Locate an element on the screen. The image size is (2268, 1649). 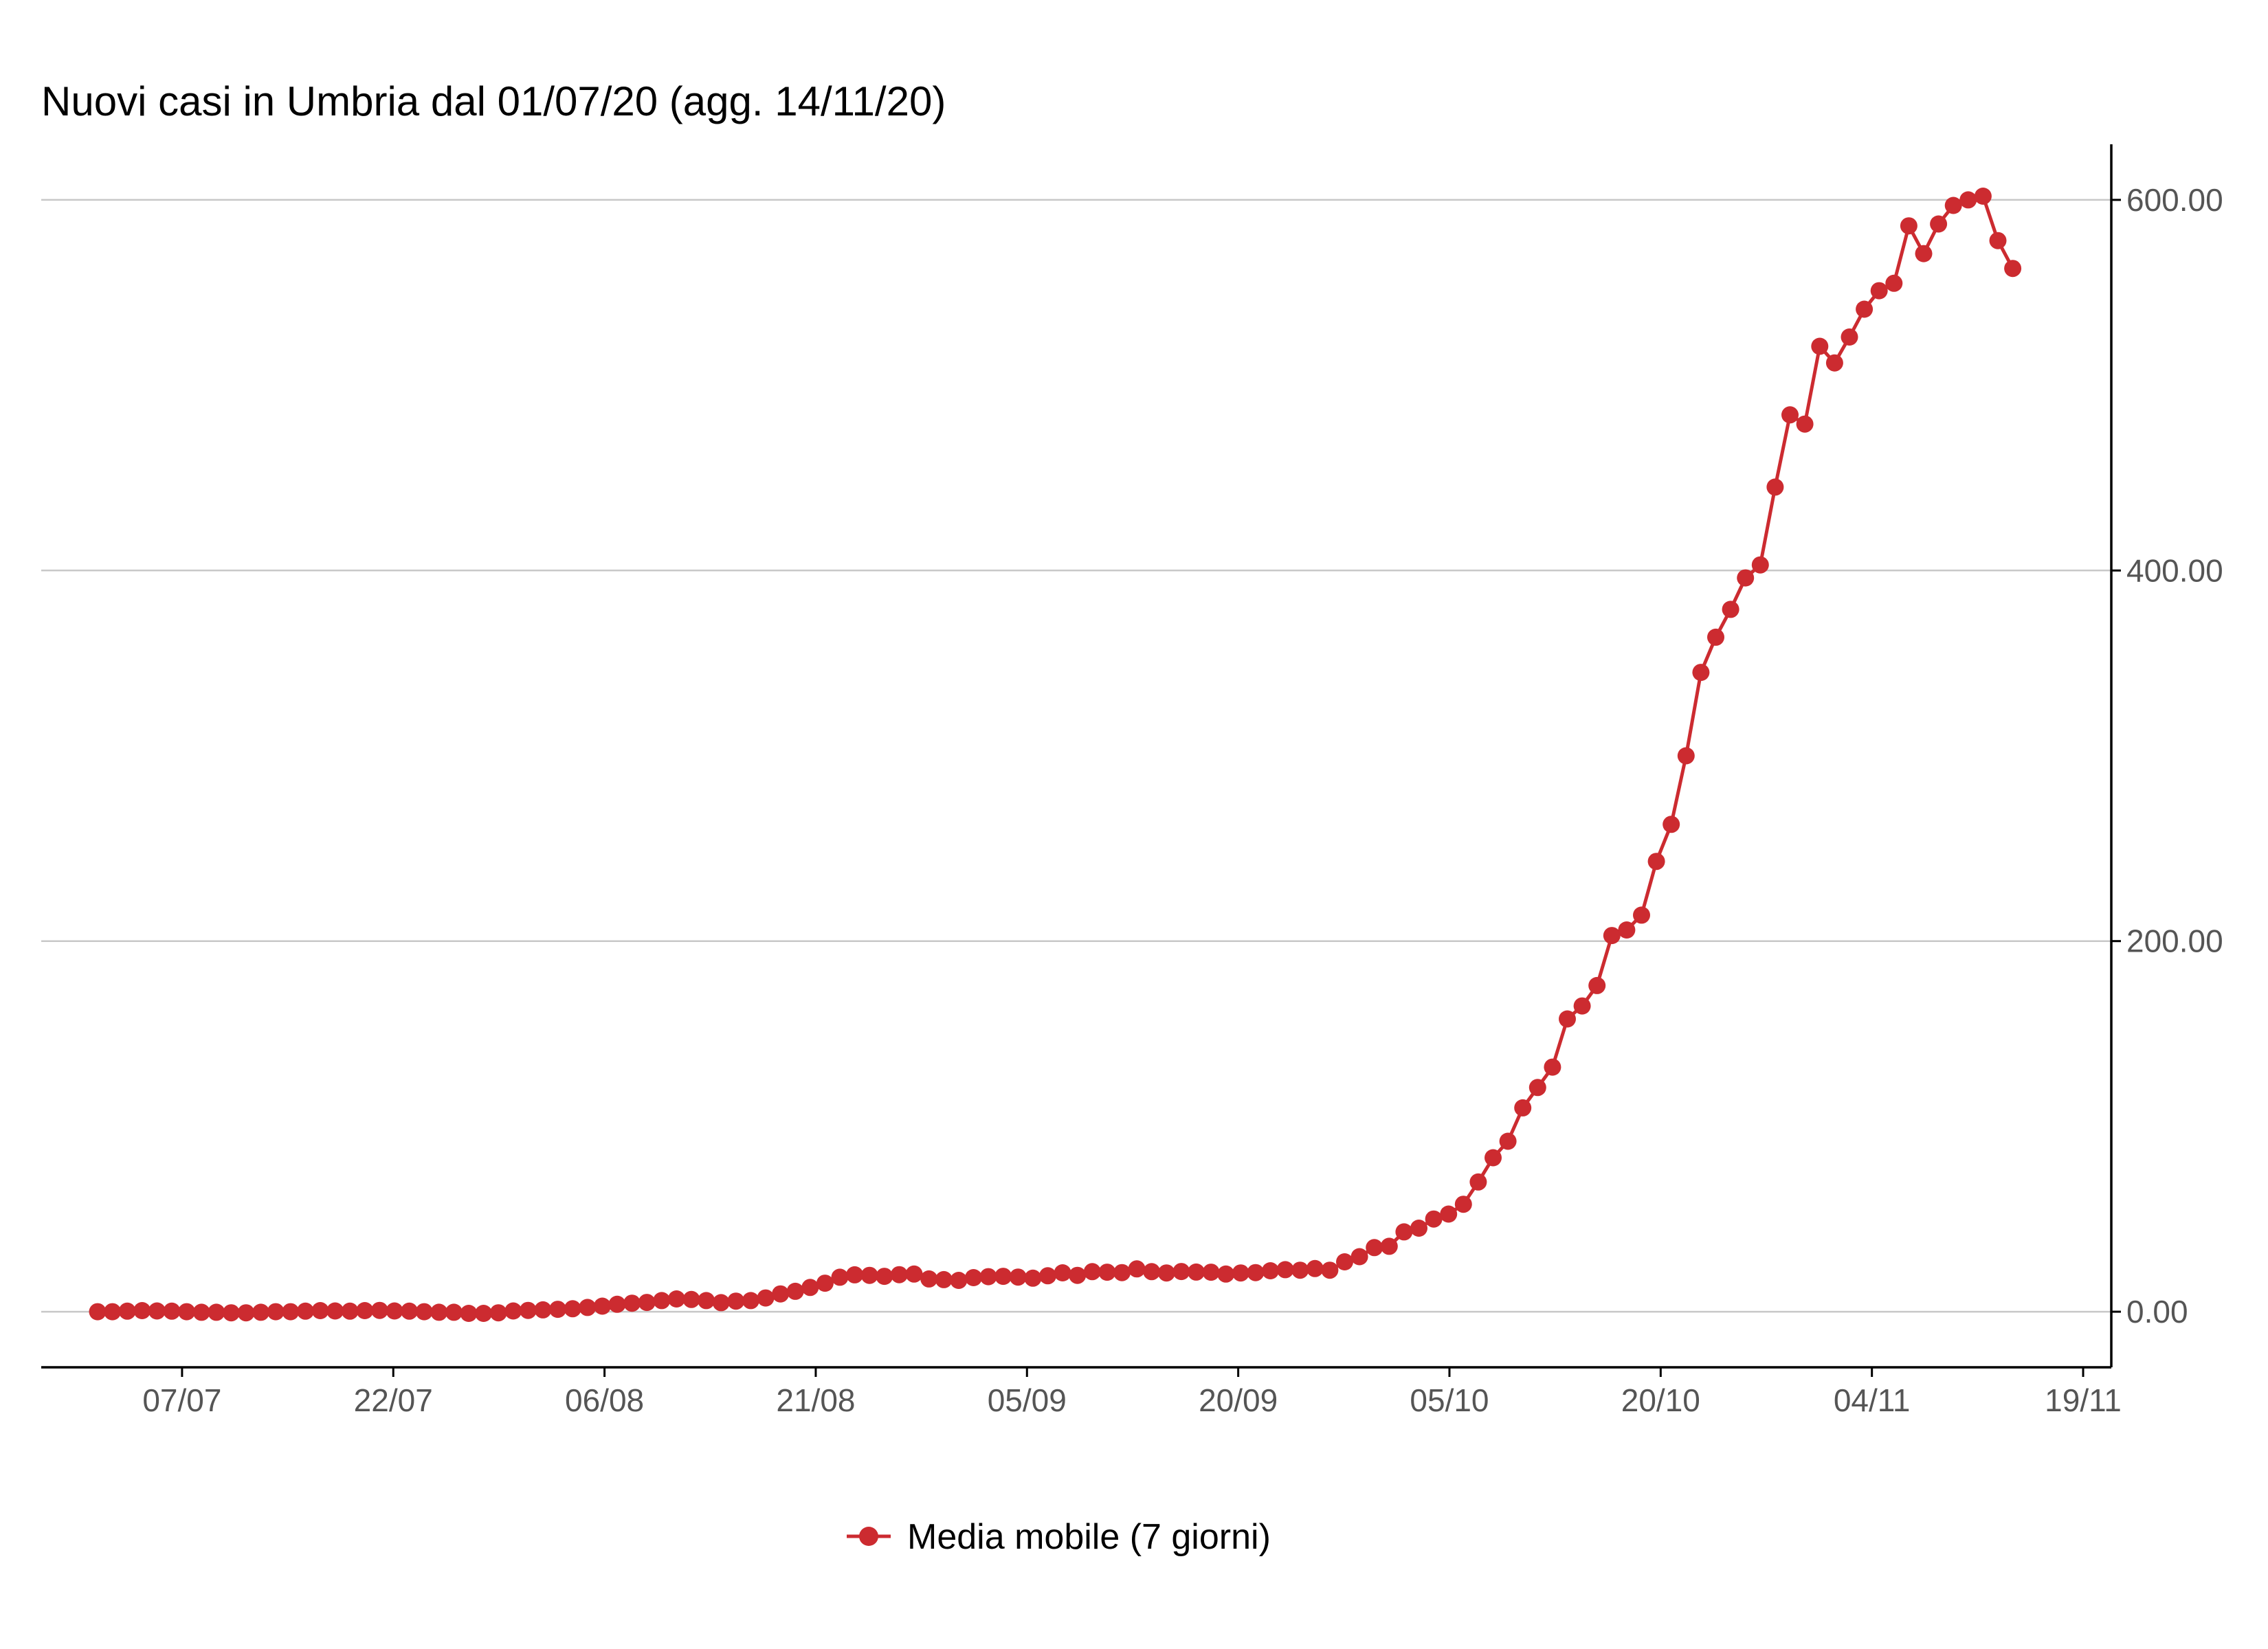
x-tick-label: 19/11 is located at coordinates (2083, 1400).